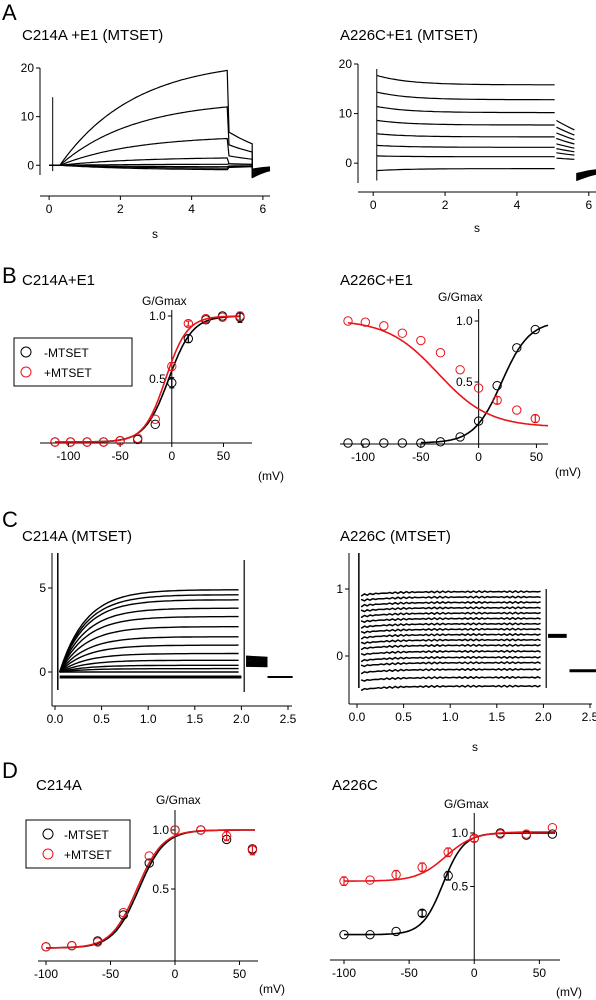 This screenshot has height=1000, width=596. What do you see at coordinates (588, 205) in the screenshot?
I see `a-right-x-ticklabel-3: 6` at bounding box center [588, 205].